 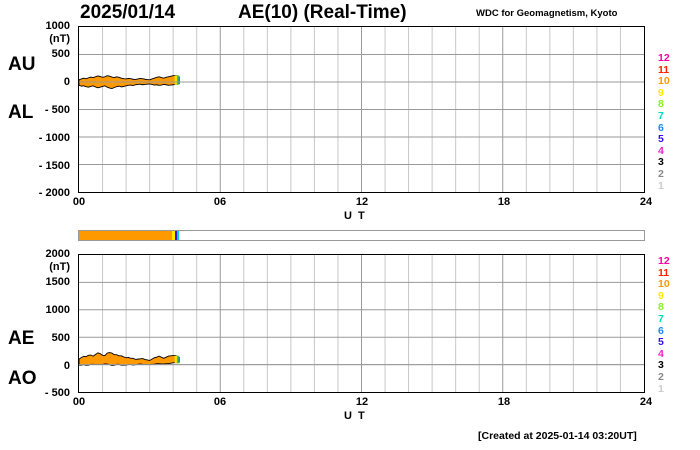 I want to click on y-axis-tick-bottom-3: 500, so click(x=60, y=338).